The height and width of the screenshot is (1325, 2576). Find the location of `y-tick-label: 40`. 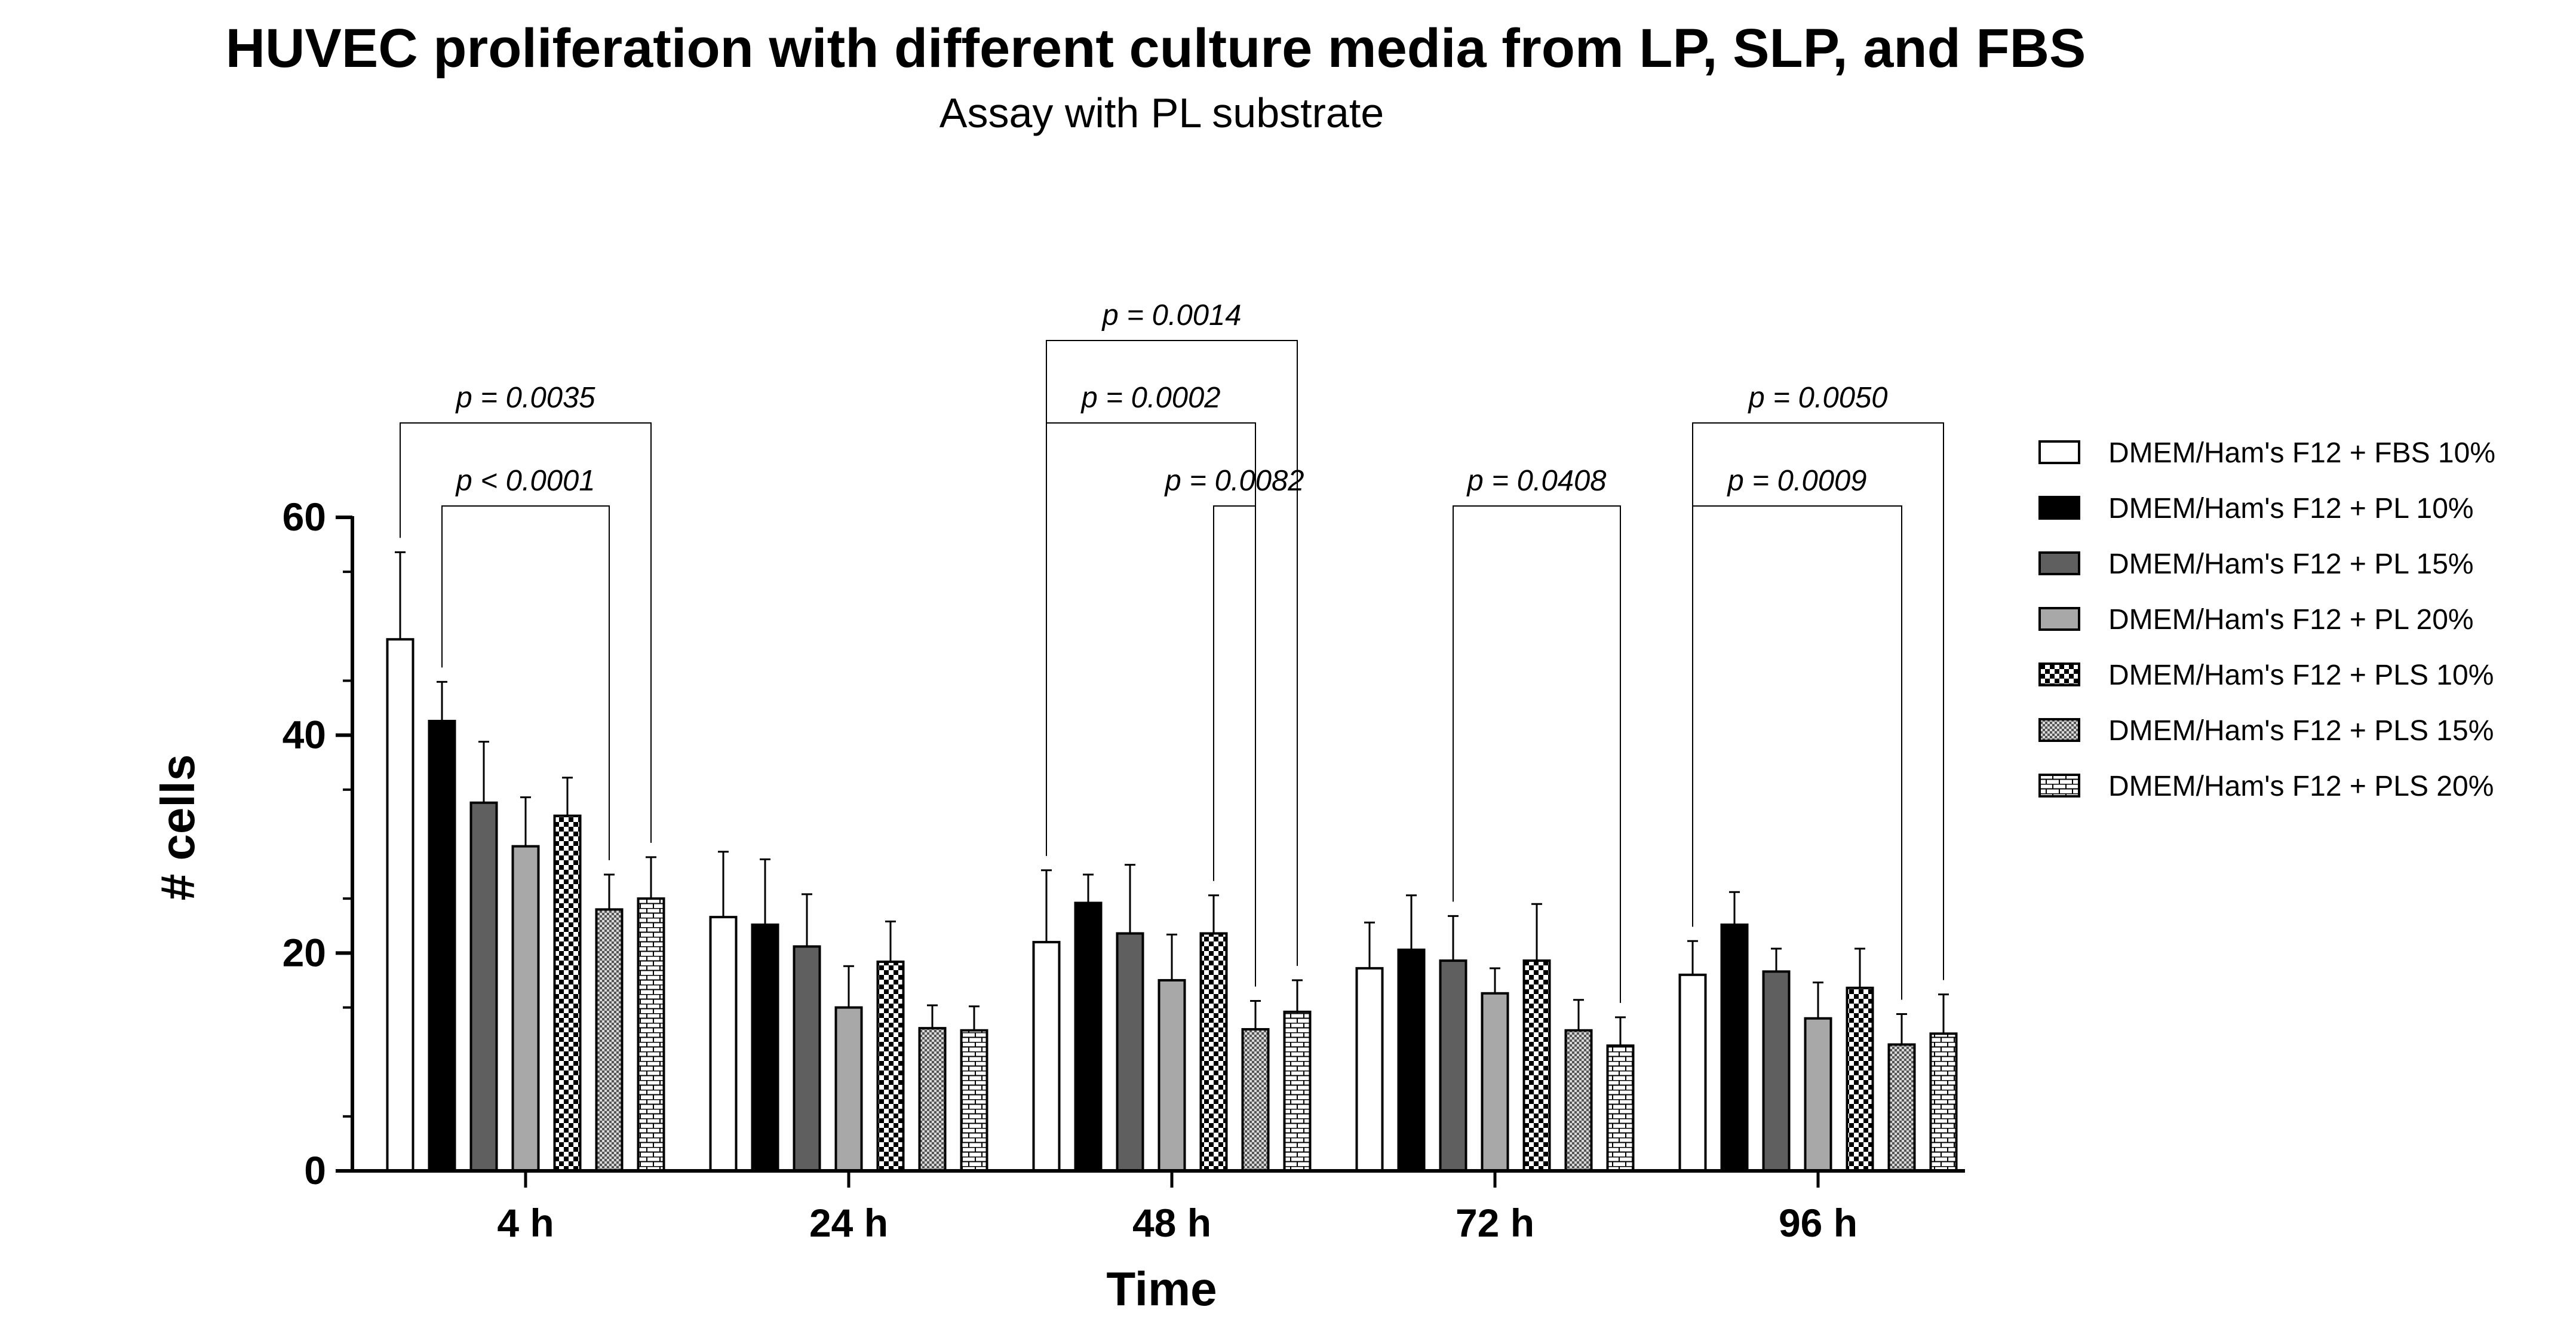

y-tick-label: 40 is located at coordinates (304, 735).